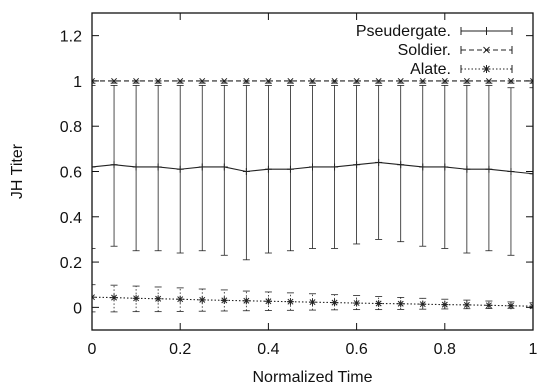 This screenshot has width=539, height=385. Describe the element at coordinates (356, 349) in the screenshot. I see `x-tick-label: 0.6` at that location.